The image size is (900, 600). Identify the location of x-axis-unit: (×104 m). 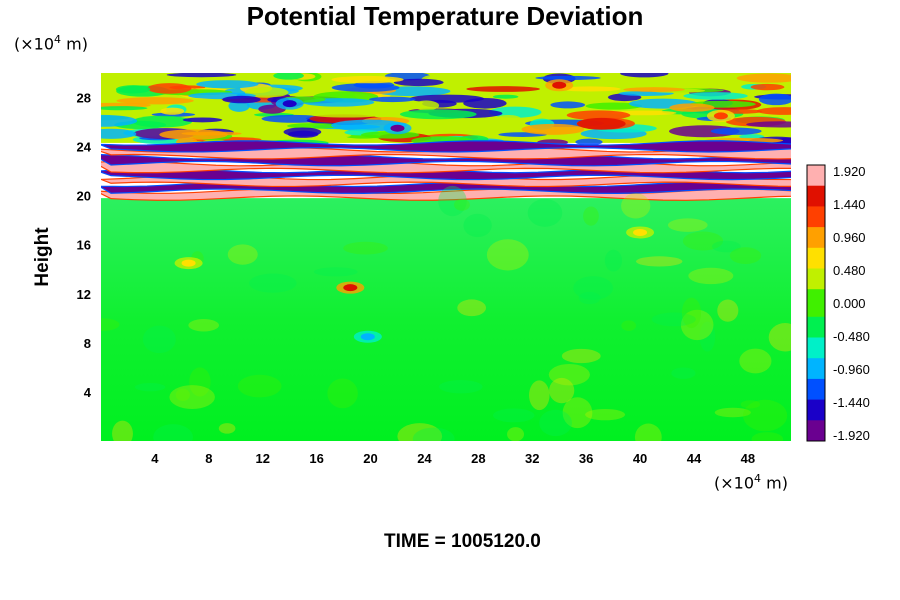
(751, 482).